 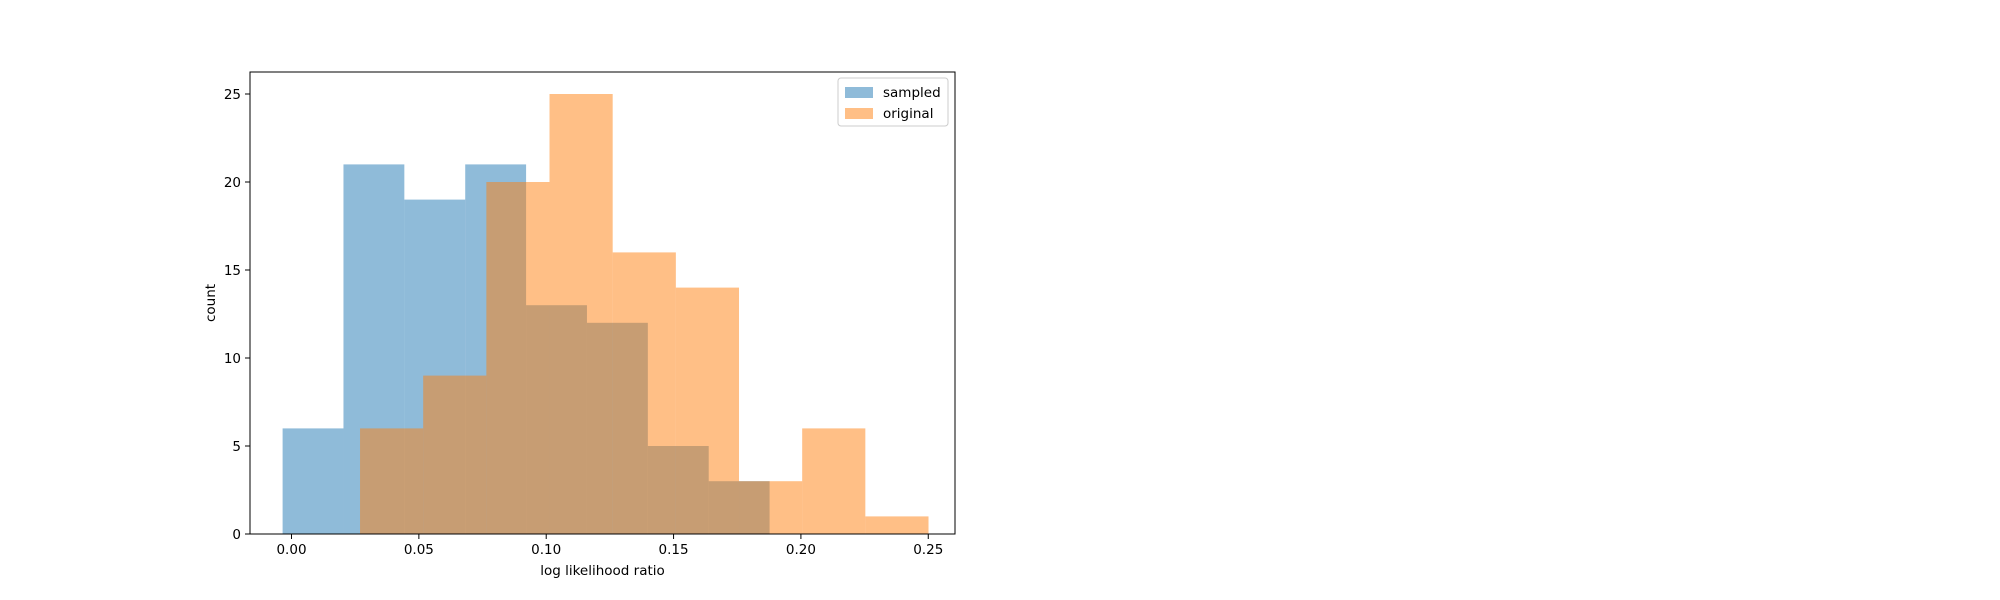 What do you see at coordinates (232, 271) in the screenshot?
I see `y-tick-label: 15` at bounding box center [232, 271].